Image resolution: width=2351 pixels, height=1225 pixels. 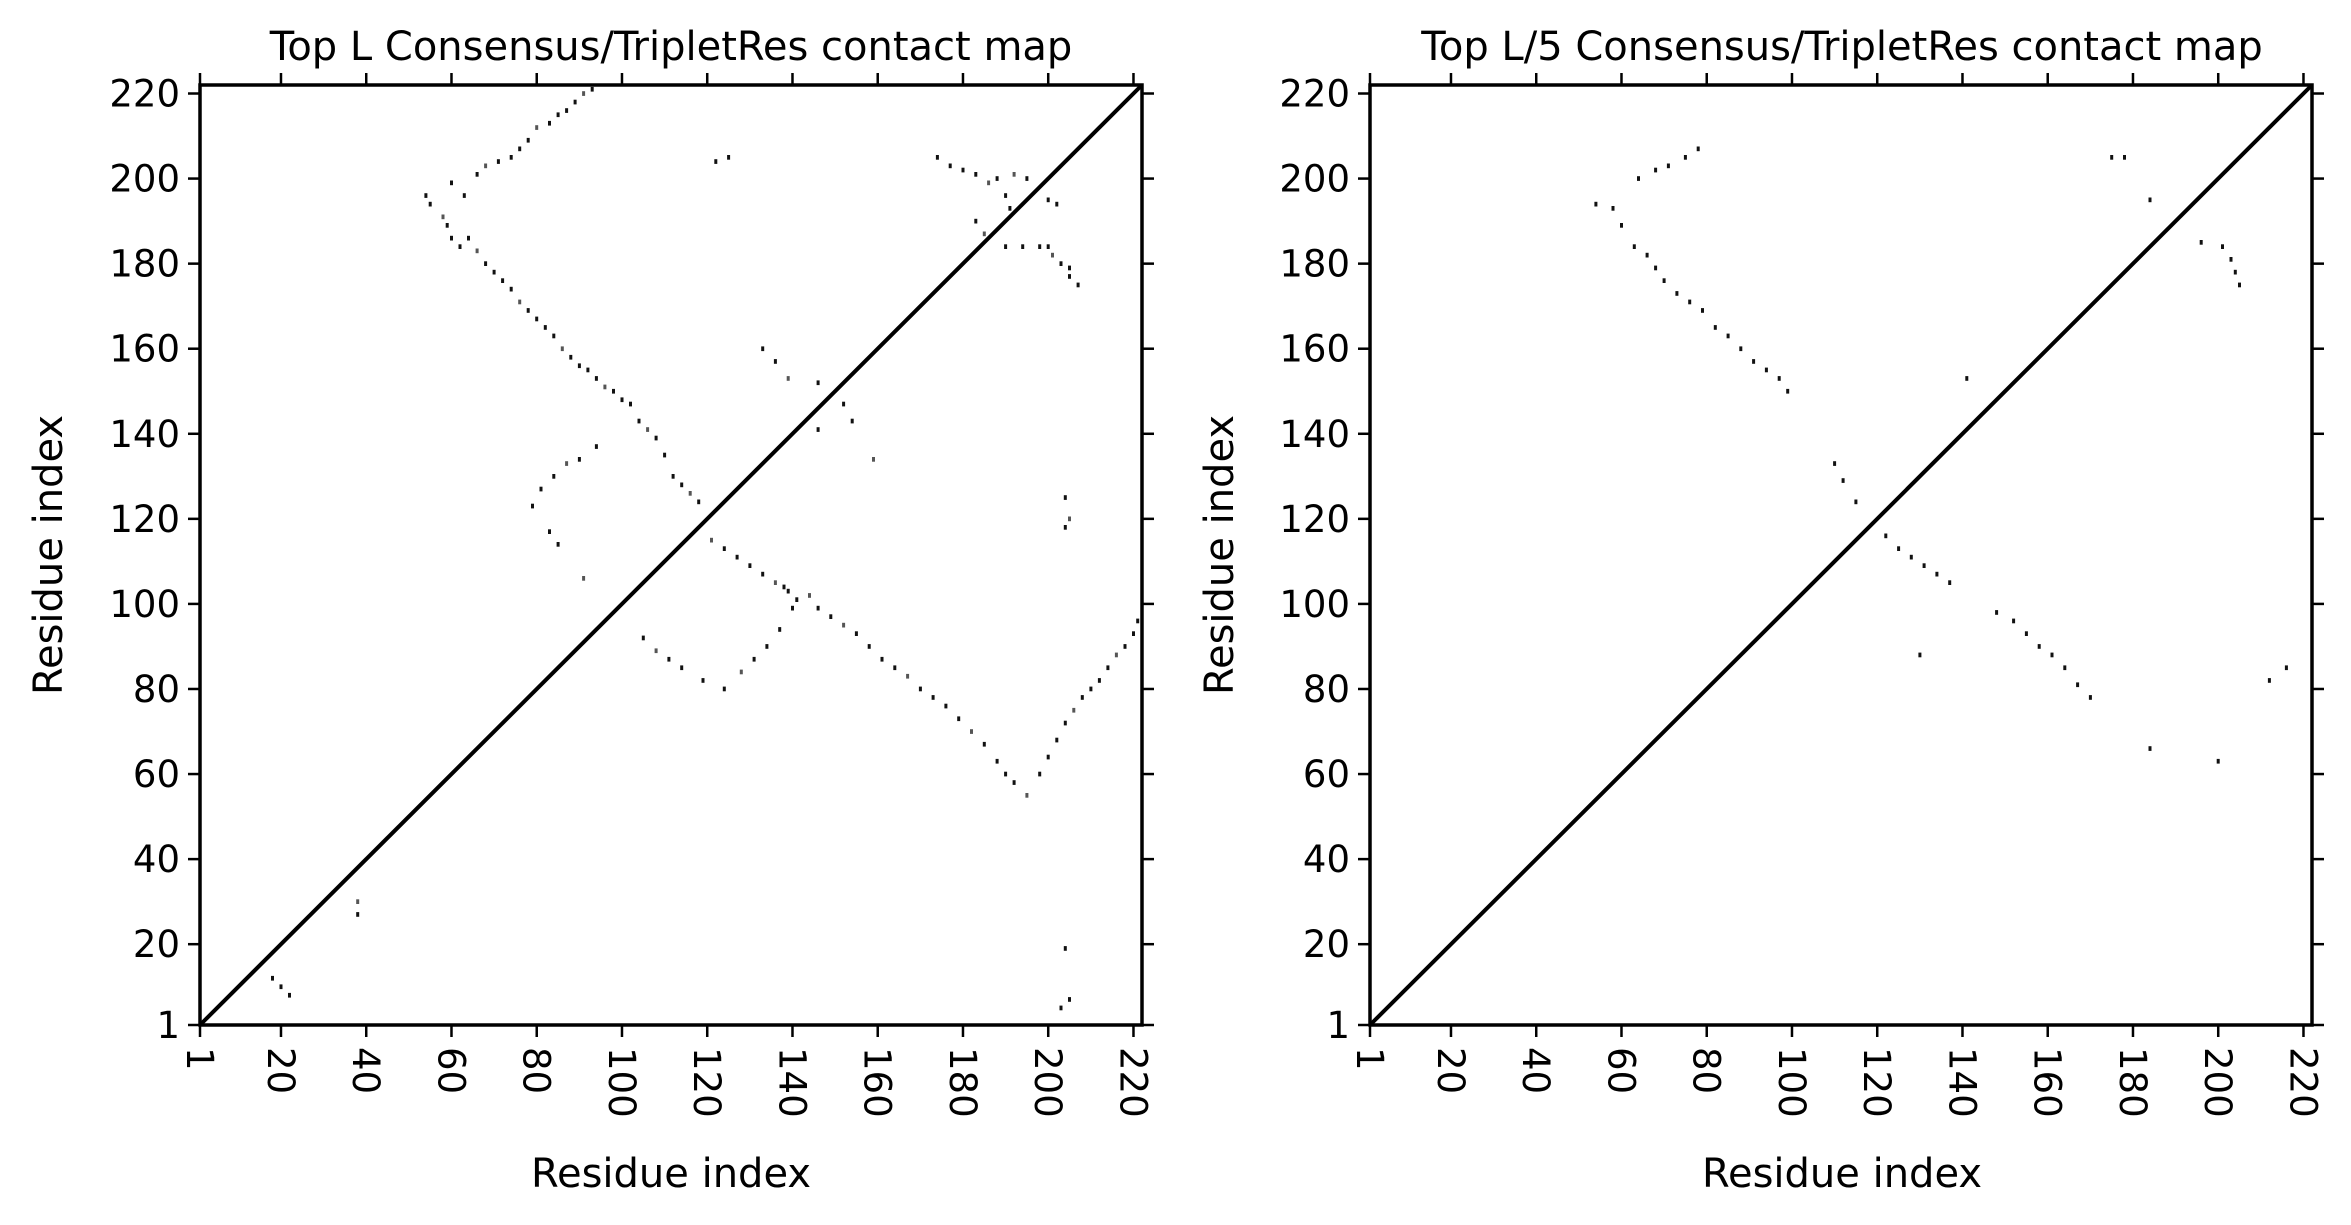 I want to click on left-y-tick-label: 160, so click(x=144, y=349).